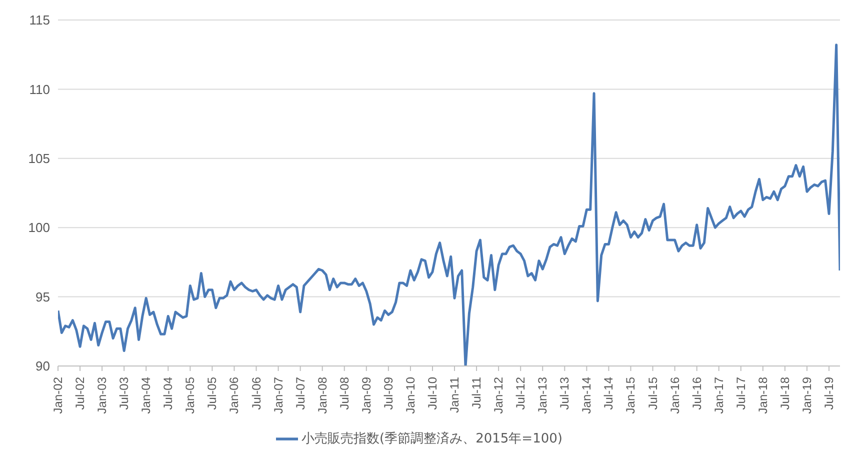 This screenshot has height=462, width=862. What do you see at coordinates (565, 393) in the screenshot?
I see `x-tick-label: Jul-13` at bounding box center [565, 393].